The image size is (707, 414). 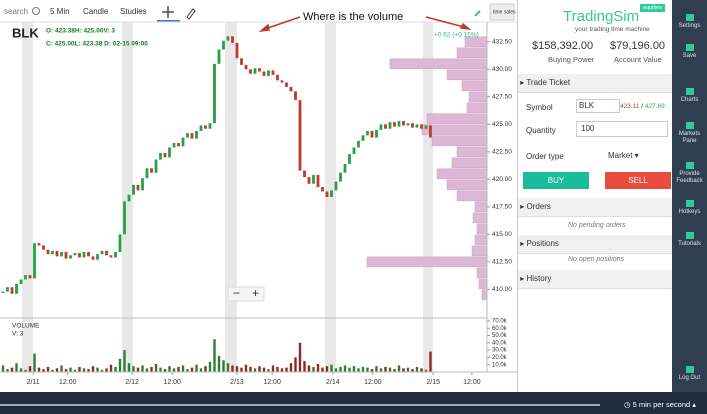 I want to click on style: Candle, so click(x=96, y=11).